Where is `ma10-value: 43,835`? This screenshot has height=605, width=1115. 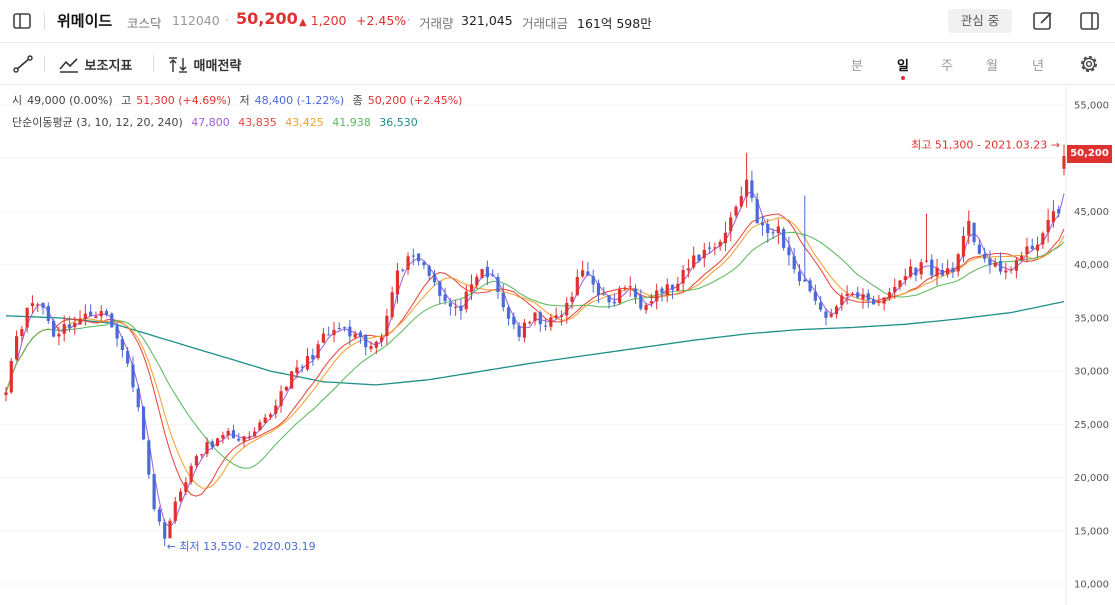 ma10-value: 43,835 is located at coordinates (257, 122).